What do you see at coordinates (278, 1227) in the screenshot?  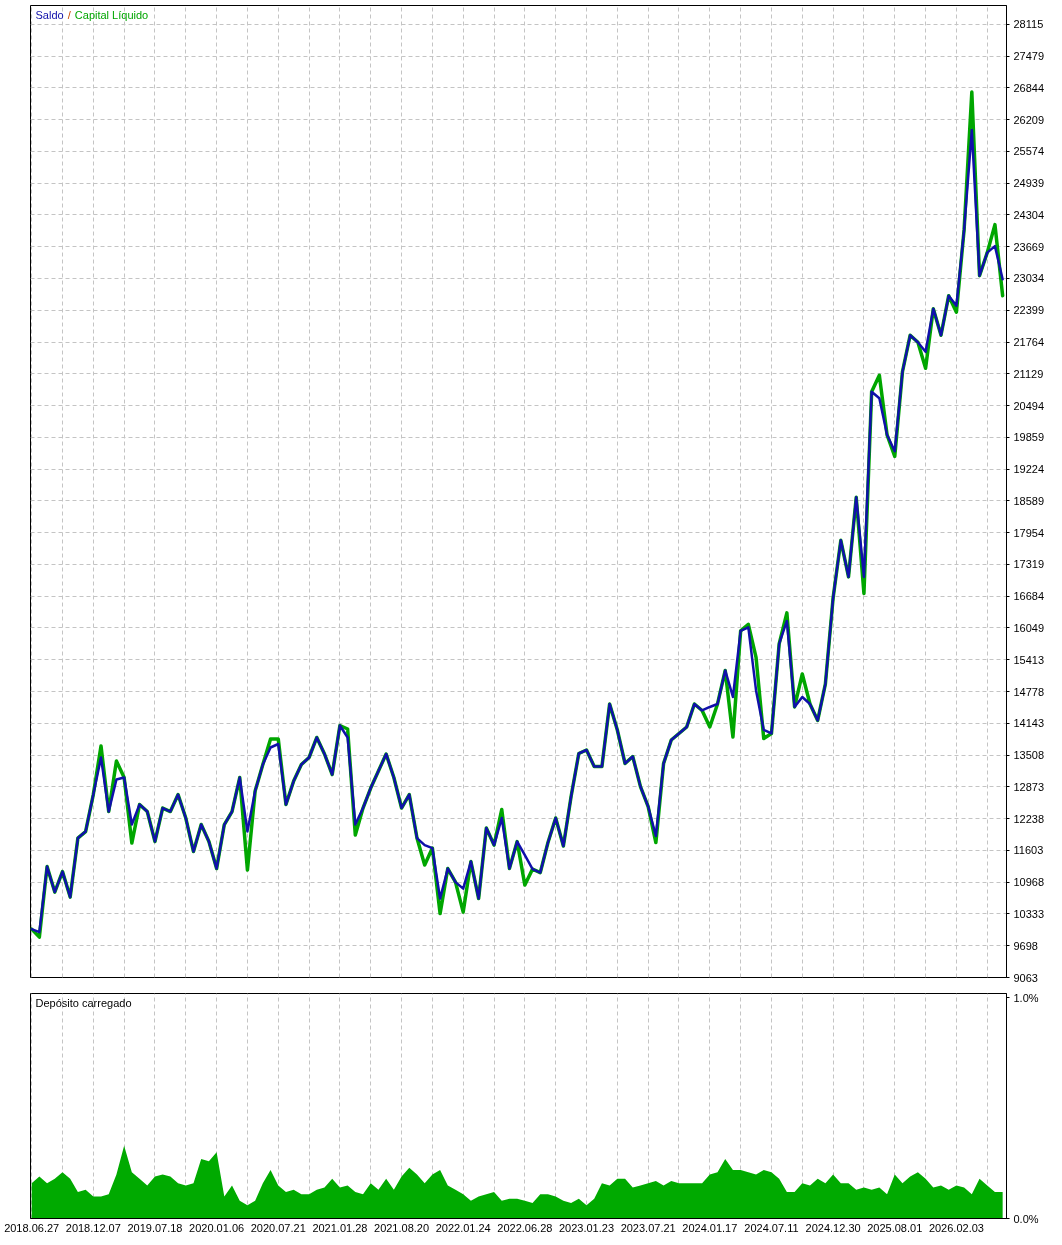 I see `x-tick-label: 2020.07.21` at bounding box center [278, 1227].